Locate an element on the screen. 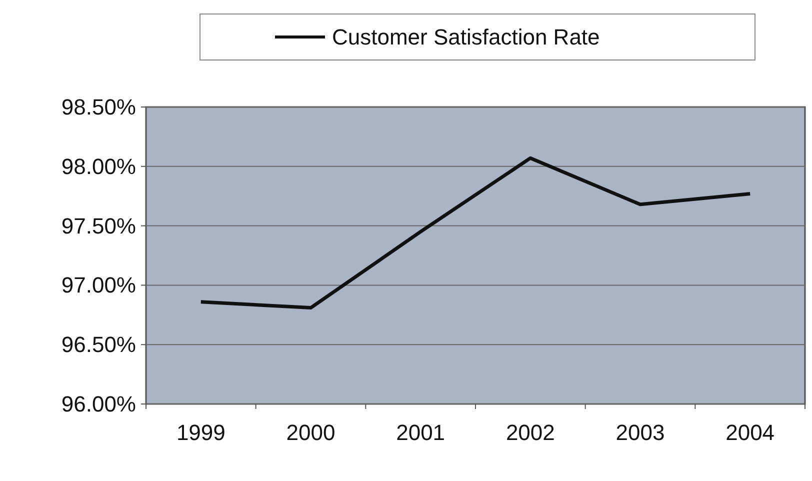  x-tick-label: 2000 is located at coordinates (311, 432).